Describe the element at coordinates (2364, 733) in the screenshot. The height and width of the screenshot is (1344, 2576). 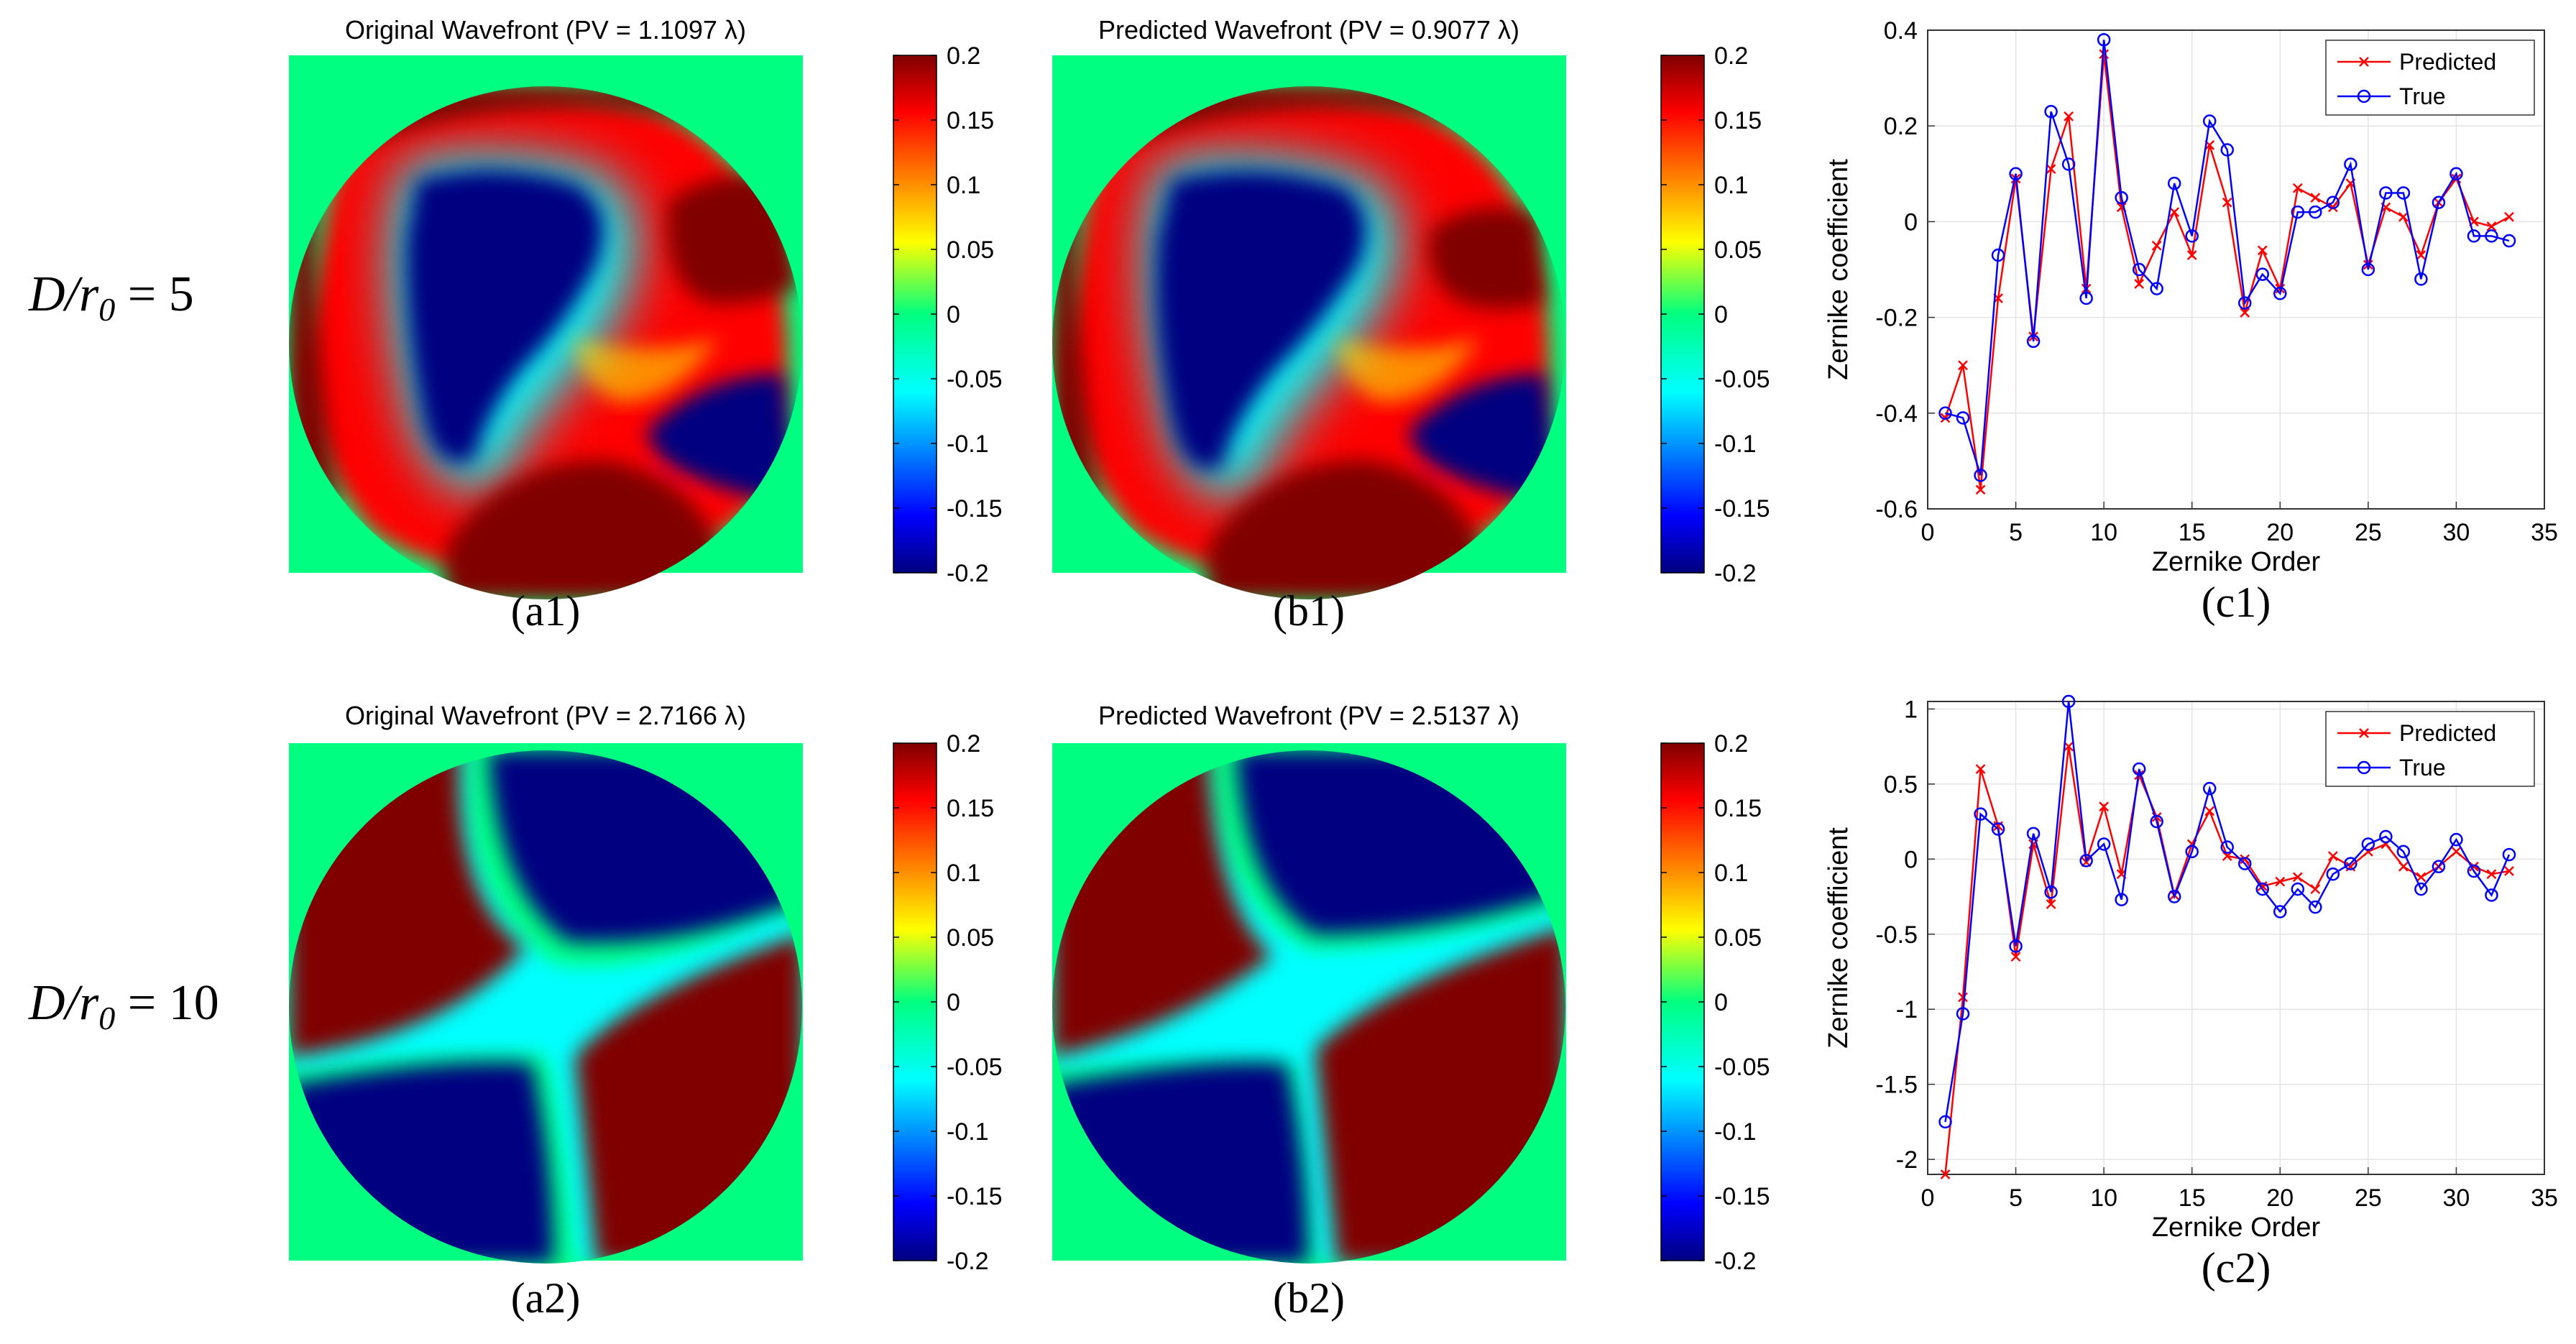
I see `legend-marker-predicted` at that location.